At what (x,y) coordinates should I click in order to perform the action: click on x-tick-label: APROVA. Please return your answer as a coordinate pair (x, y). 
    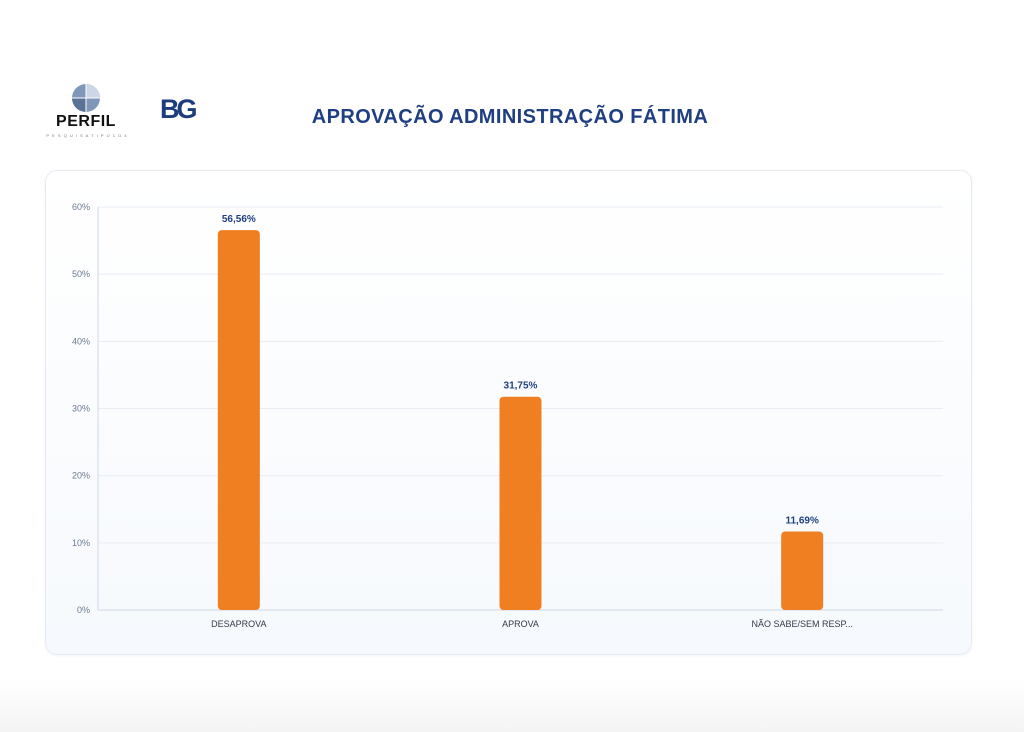
    Looking at the image, I should click on (520, 624).